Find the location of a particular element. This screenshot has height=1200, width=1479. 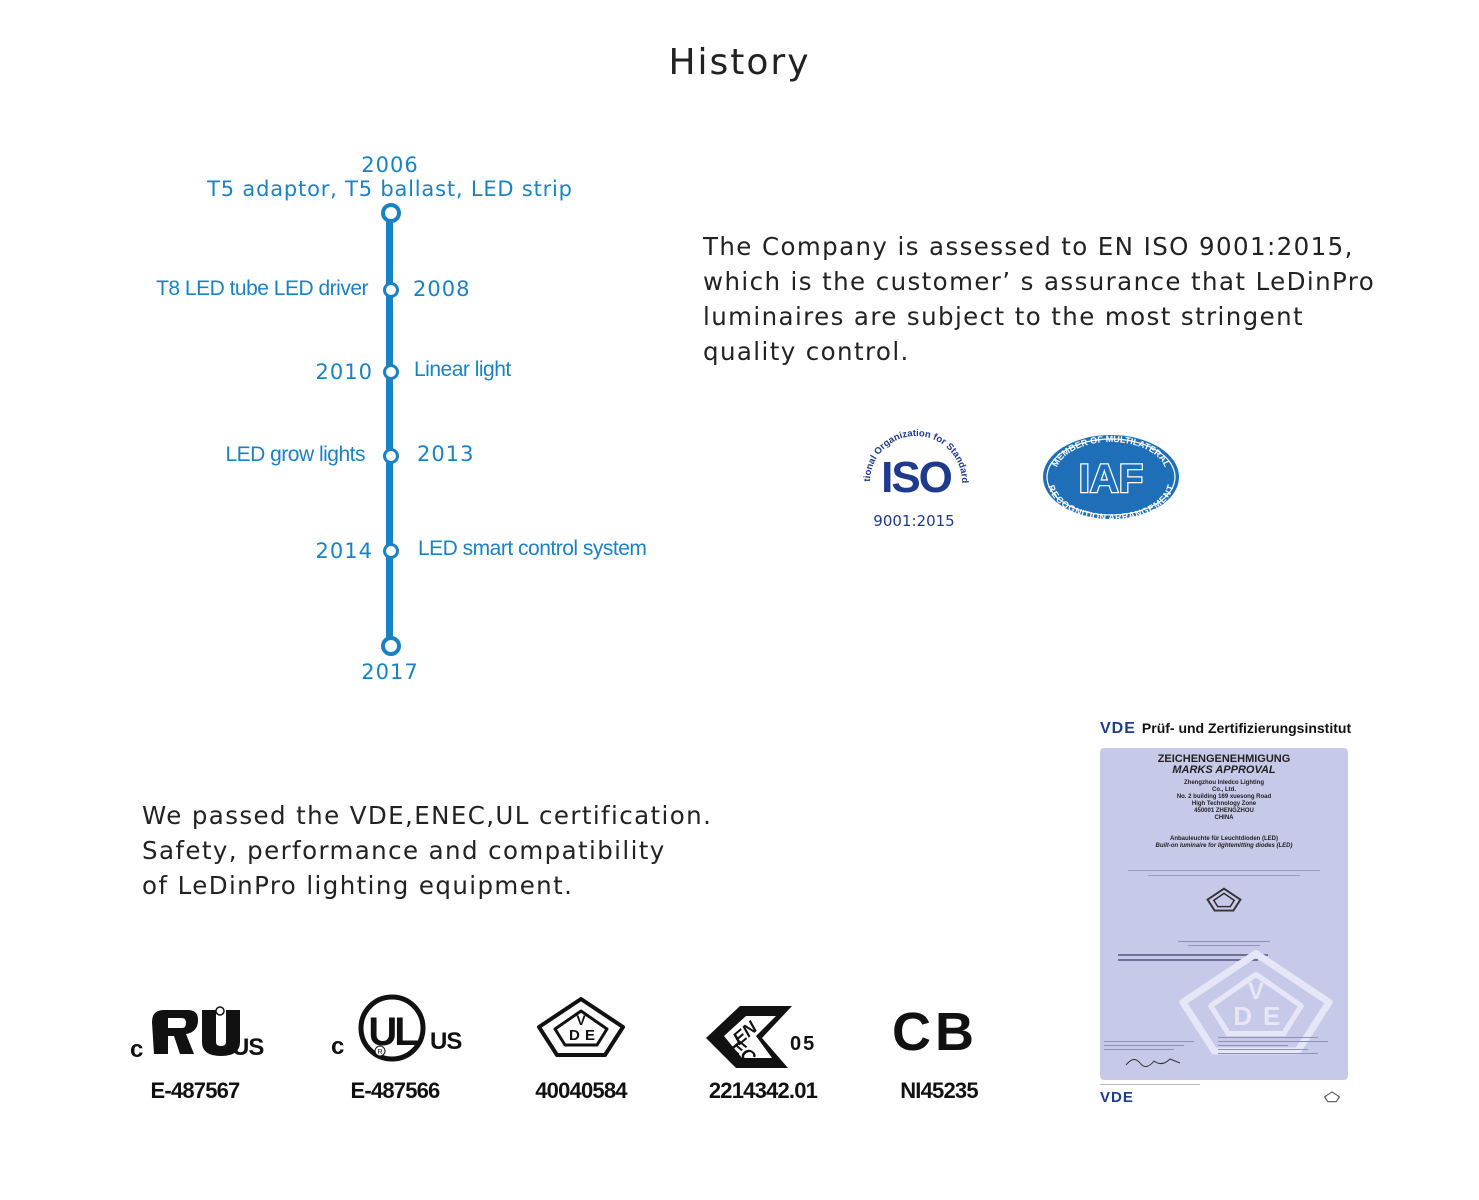

address-line: 450001 ZHENGZHOU is located at coordinates (1224, 811).